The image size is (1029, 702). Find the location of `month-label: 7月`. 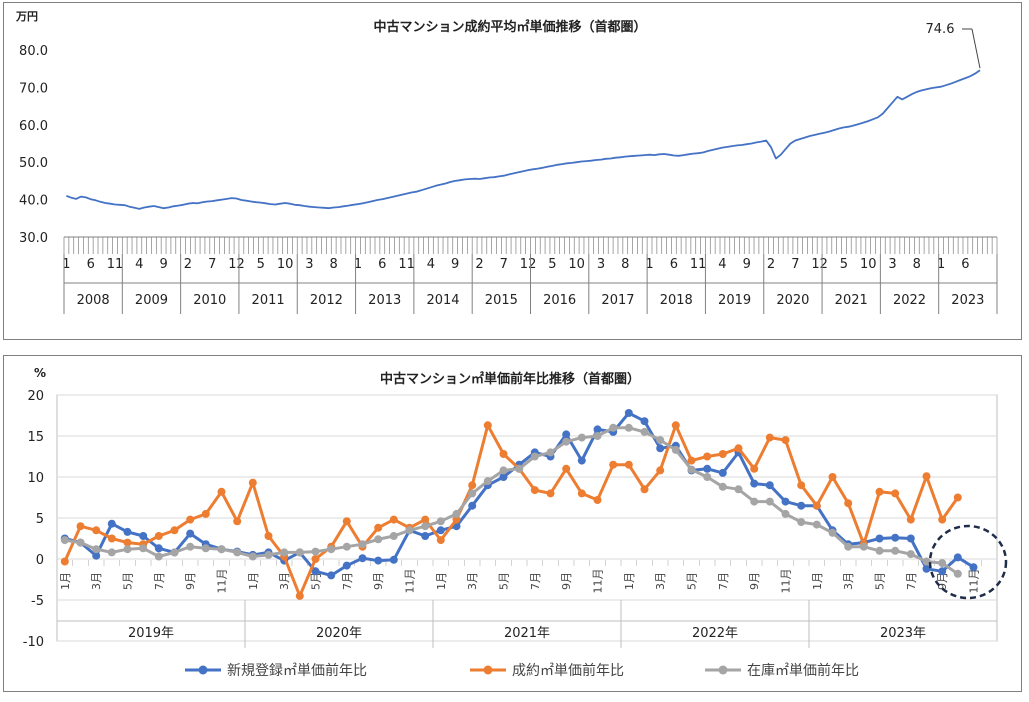

month-label: 7月 is located at coordinates (535, 581).